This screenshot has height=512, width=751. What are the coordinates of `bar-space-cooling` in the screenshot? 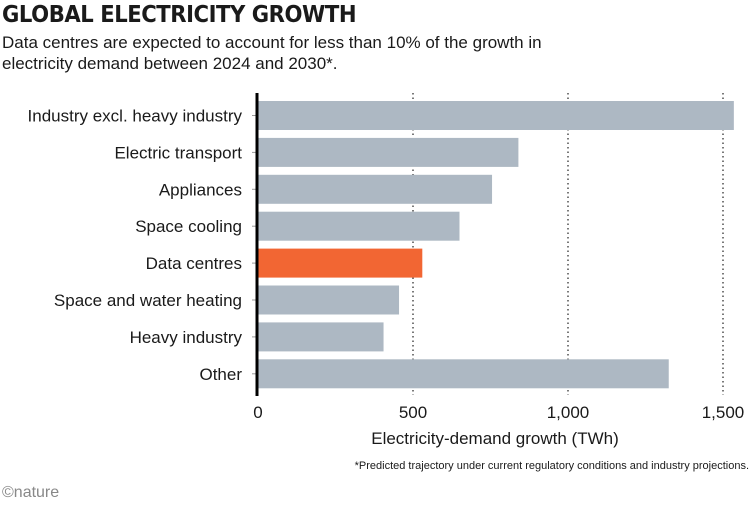 It's located at (359, 226).